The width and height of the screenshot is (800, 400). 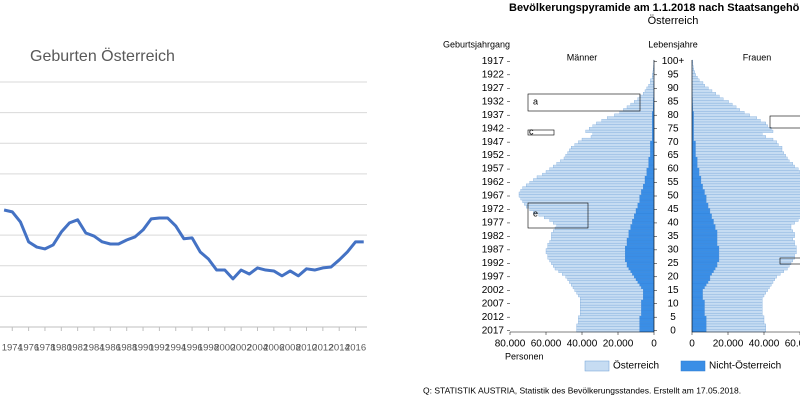 What do you see at coordinates (493, 317) in the screenshot?
I see `birth-year-tick-label: 2012` at bounding box center [493, 317].